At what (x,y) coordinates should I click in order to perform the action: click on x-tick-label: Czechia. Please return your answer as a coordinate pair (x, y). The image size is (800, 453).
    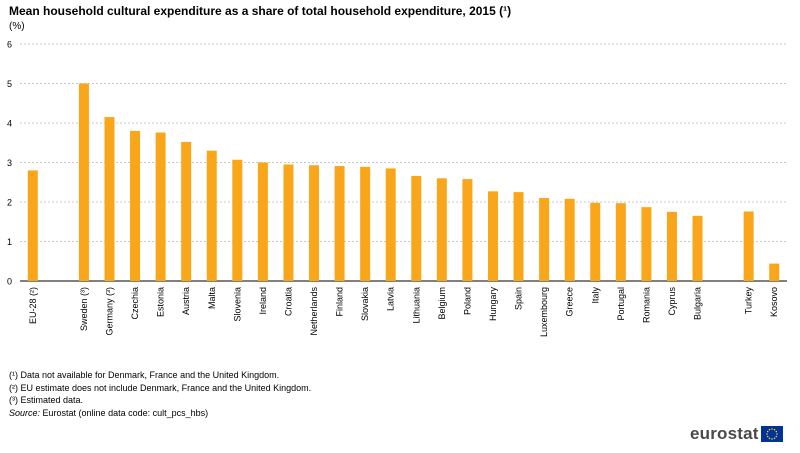
    Looking at the image, I should click on (135, 303).